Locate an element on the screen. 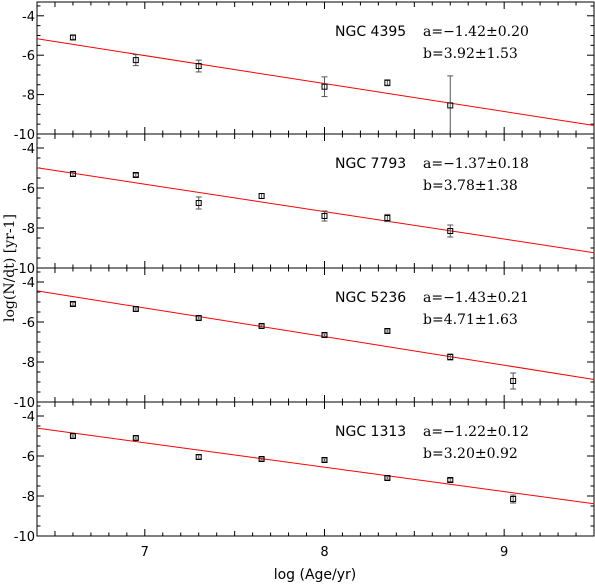  galaxy-name: NGC 7793 is located at coordinates (370, 164).